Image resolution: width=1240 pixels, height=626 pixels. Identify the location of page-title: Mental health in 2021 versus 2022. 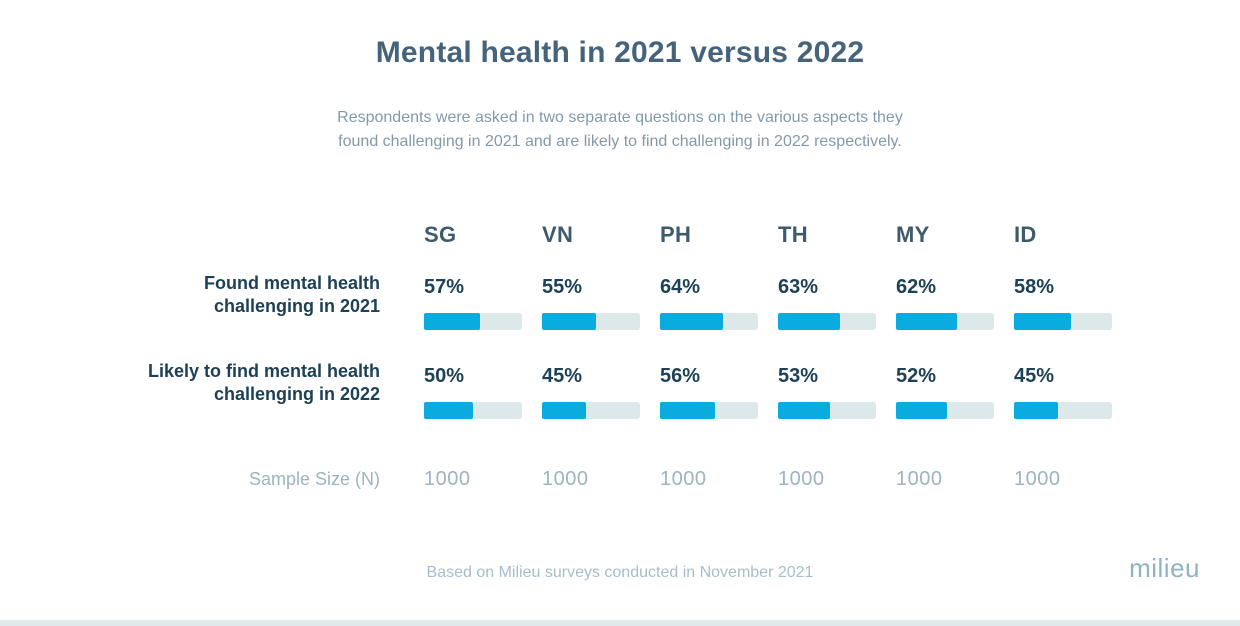
(620, 52).